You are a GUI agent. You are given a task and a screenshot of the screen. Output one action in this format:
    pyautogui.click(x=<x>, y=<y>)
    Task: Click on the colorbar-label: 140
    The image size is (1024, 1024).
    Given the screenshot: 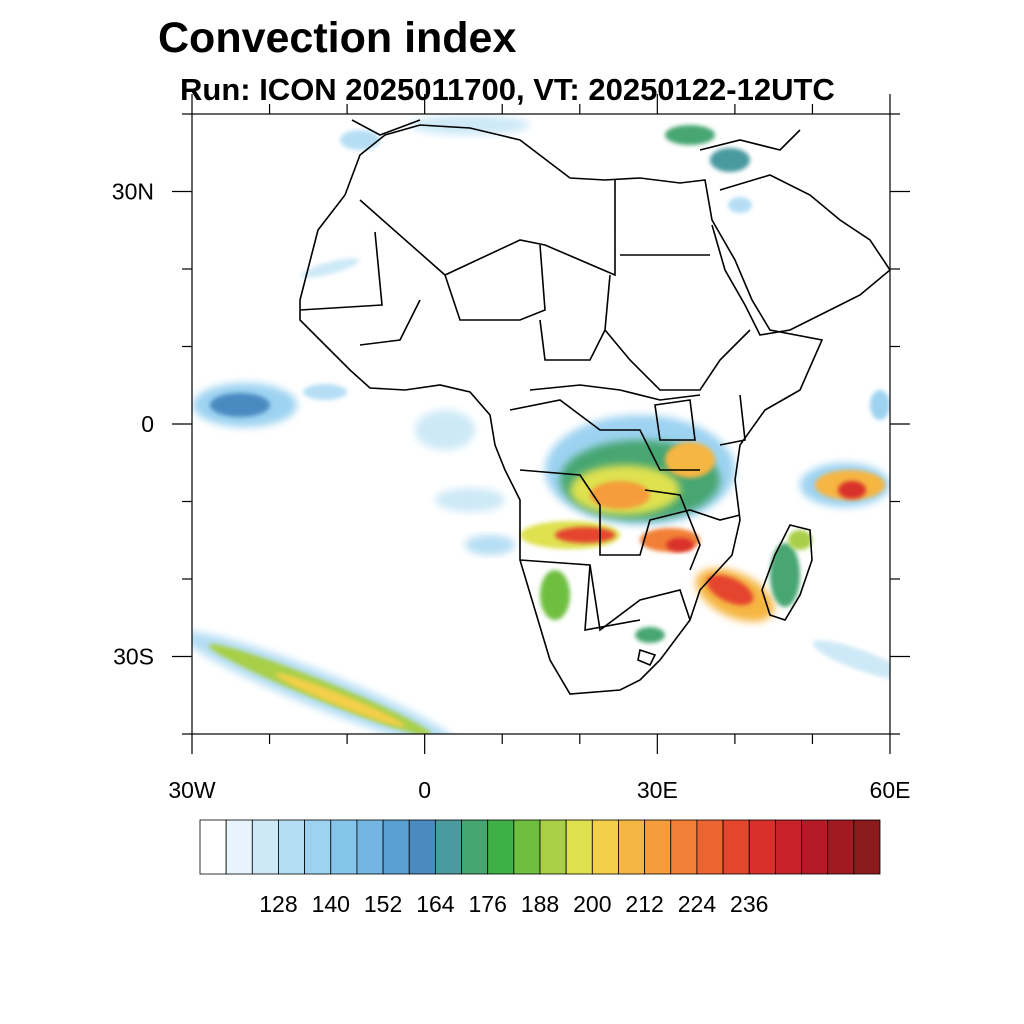 What is the action you would take?
    pyautogui.click(x=331, y=904)
    